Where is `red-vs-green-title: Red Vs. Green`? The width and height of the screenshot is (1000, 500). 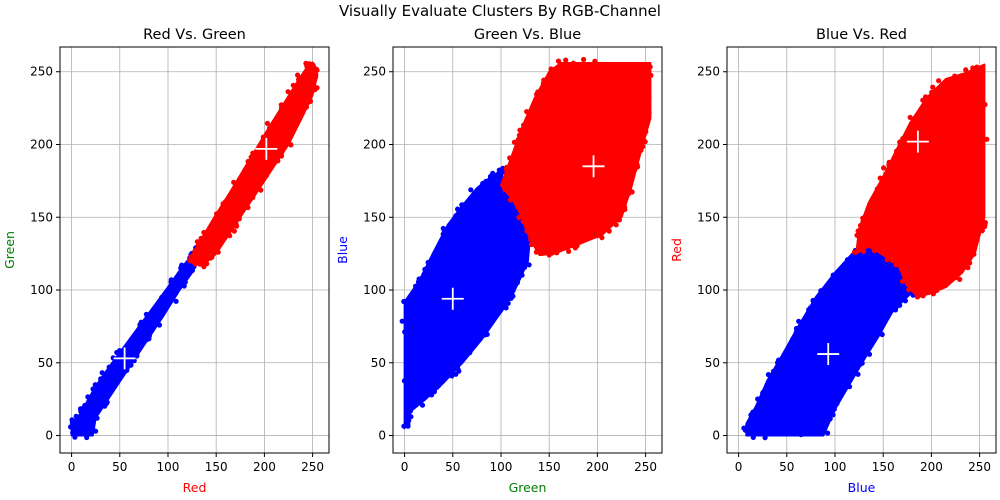
red-vs-green-title: Red Vs. Green is located at coordinates (194, 35).